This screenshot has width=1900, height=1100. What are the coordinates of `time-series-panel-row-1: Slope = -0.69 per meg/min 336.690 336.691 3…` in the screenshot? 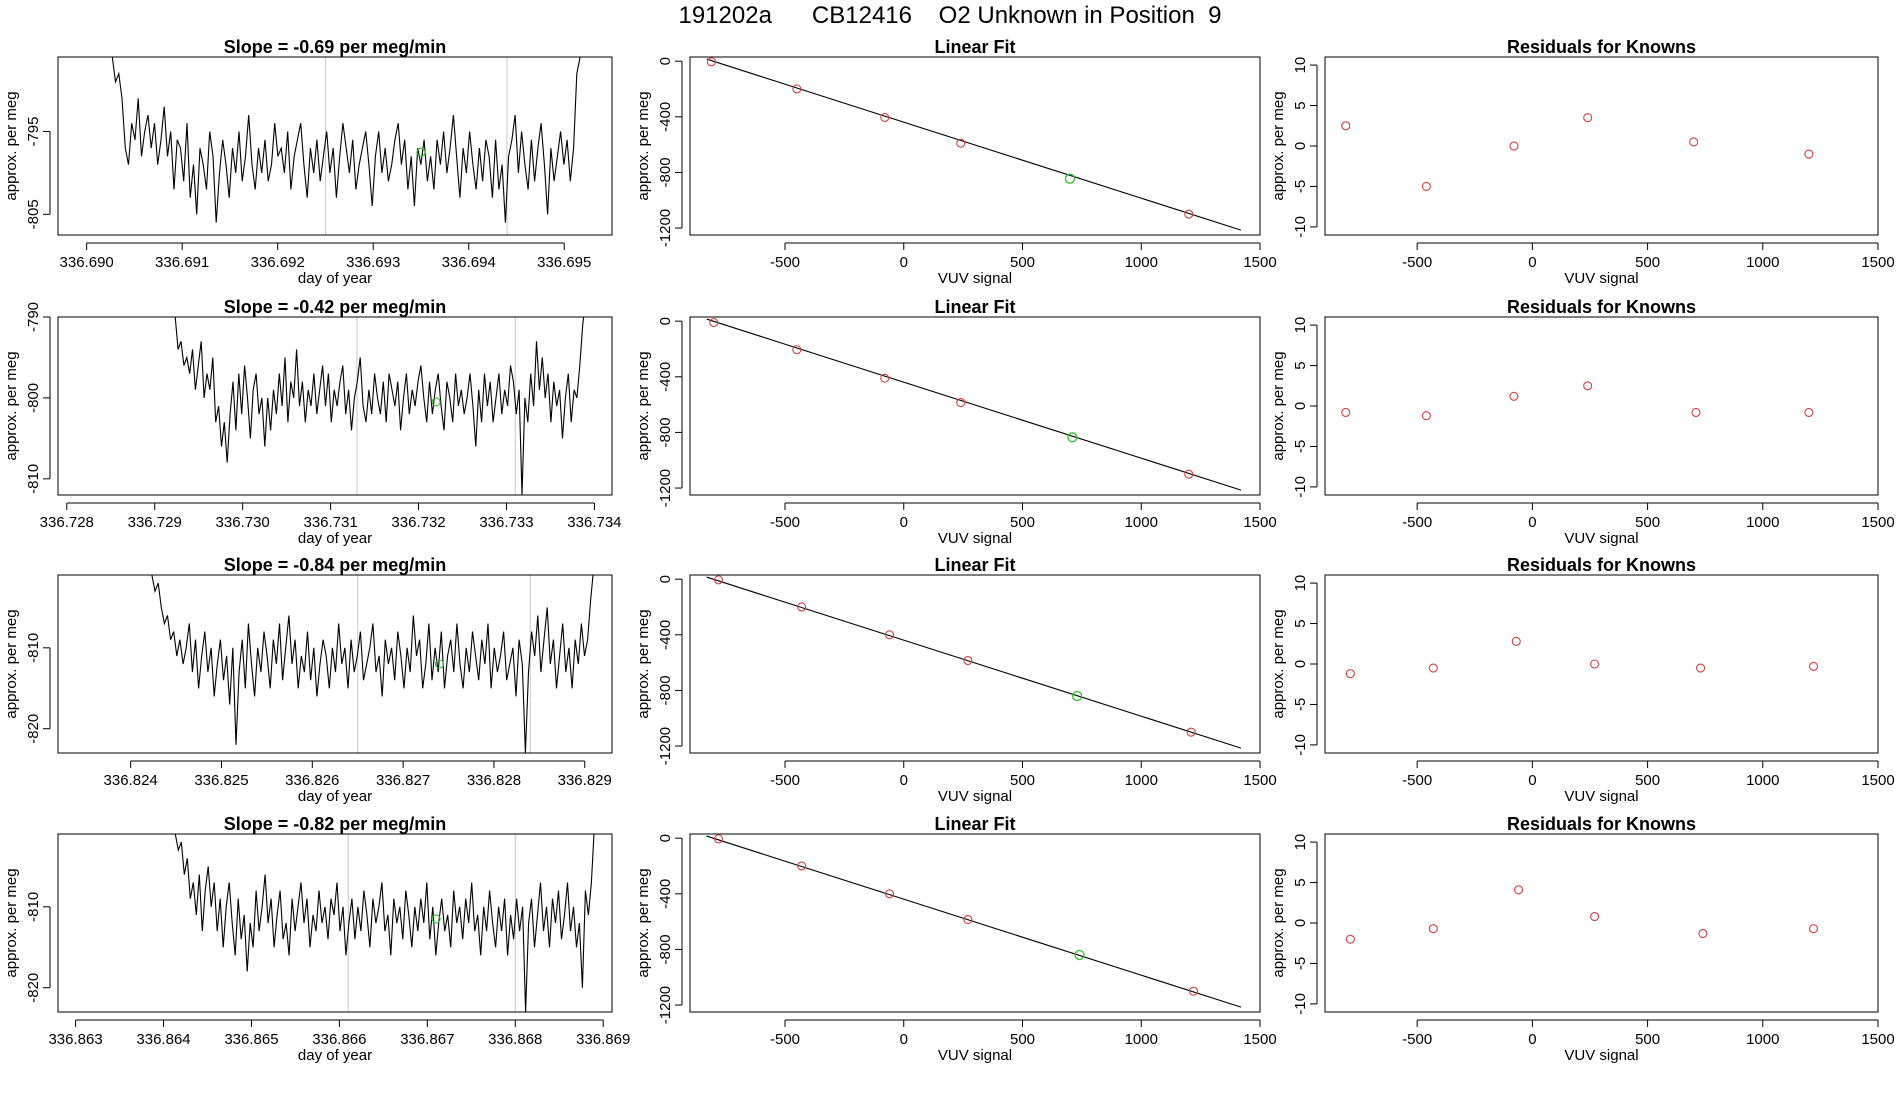 It's located at (308, 162).